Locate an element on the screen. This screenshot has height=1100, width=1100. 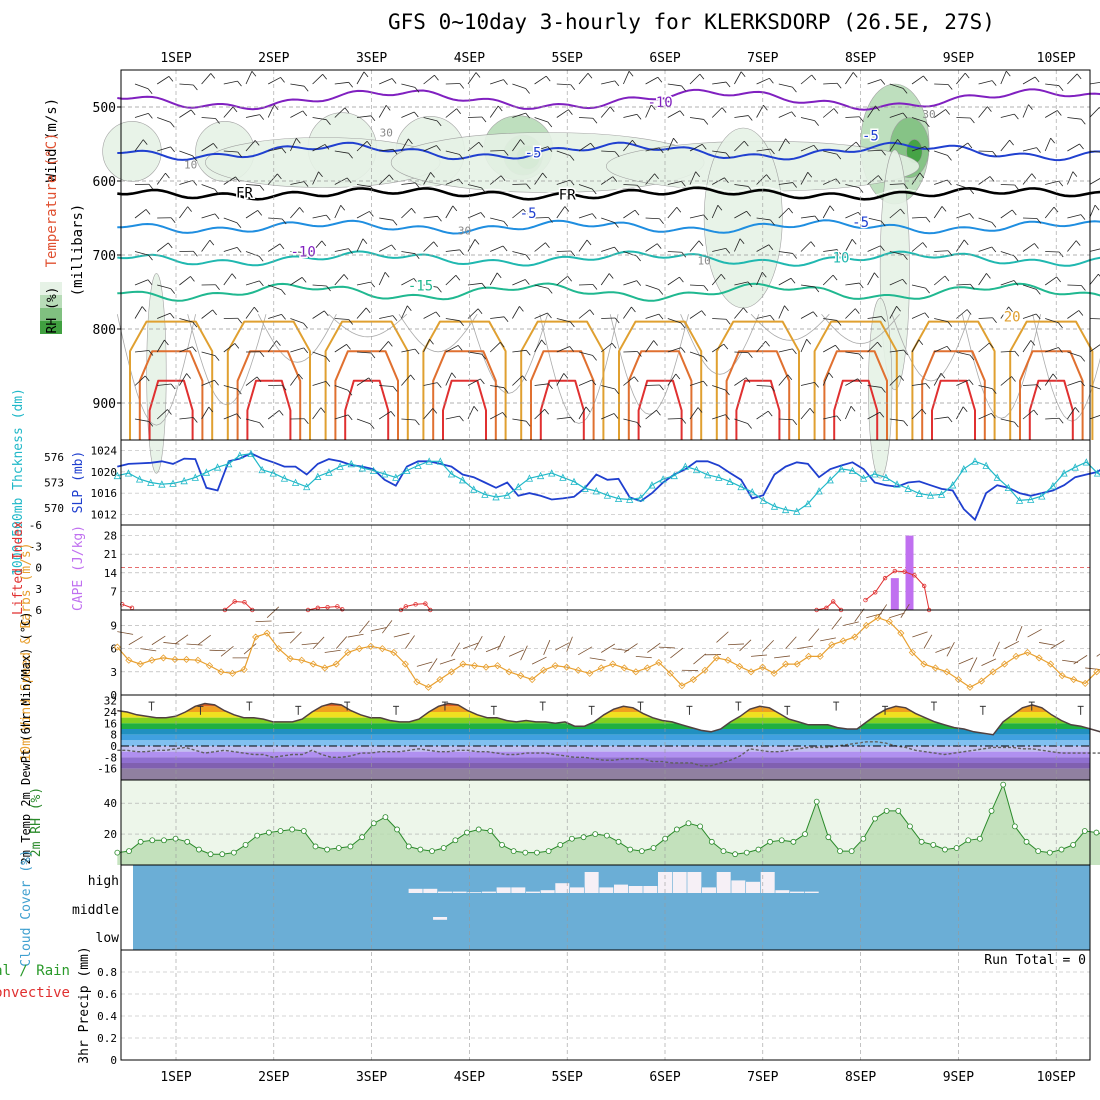
date-label-bottom: 9SEP is located at coordinates (958, 1077).